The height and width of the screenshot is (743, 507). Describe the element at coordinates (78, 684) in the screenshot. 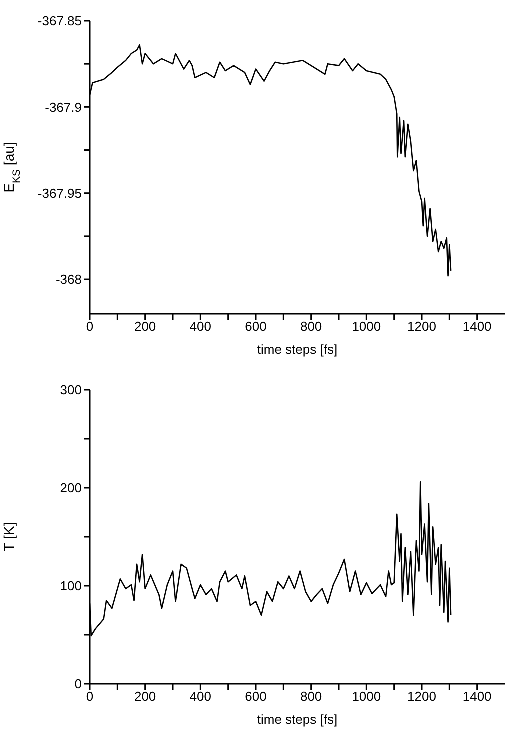

I see `y-tick-label: 0` at that location.